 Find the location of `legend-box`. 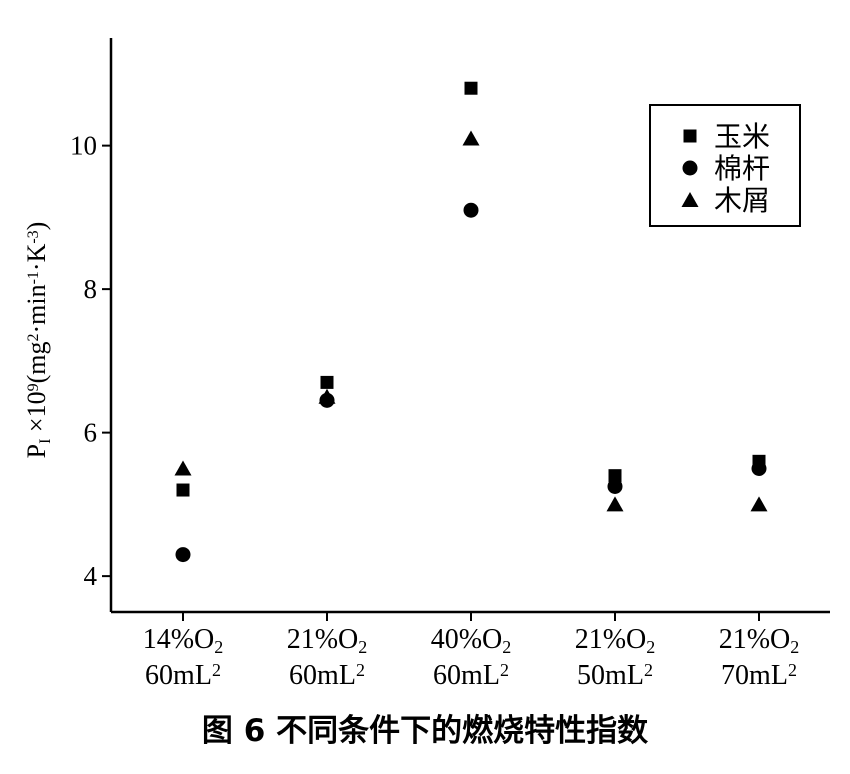

legend-box is located at coordinates (725, 165).